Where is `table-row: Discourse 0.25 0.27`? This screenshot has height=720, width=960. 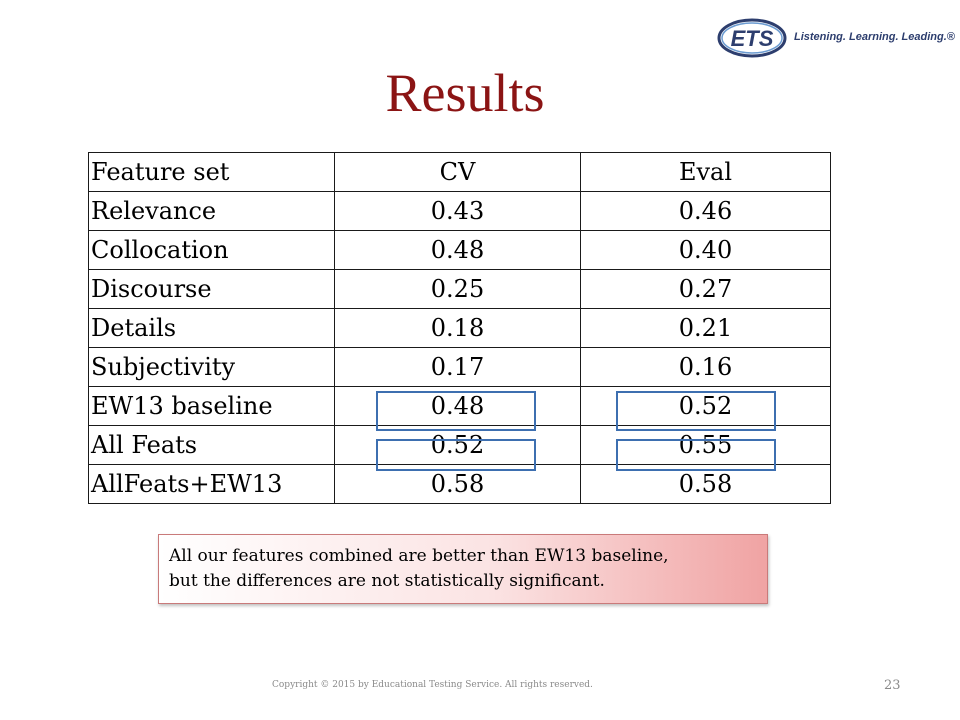
table-row: Discourse 0.25 0.27 is located at coordinates (459, 289).